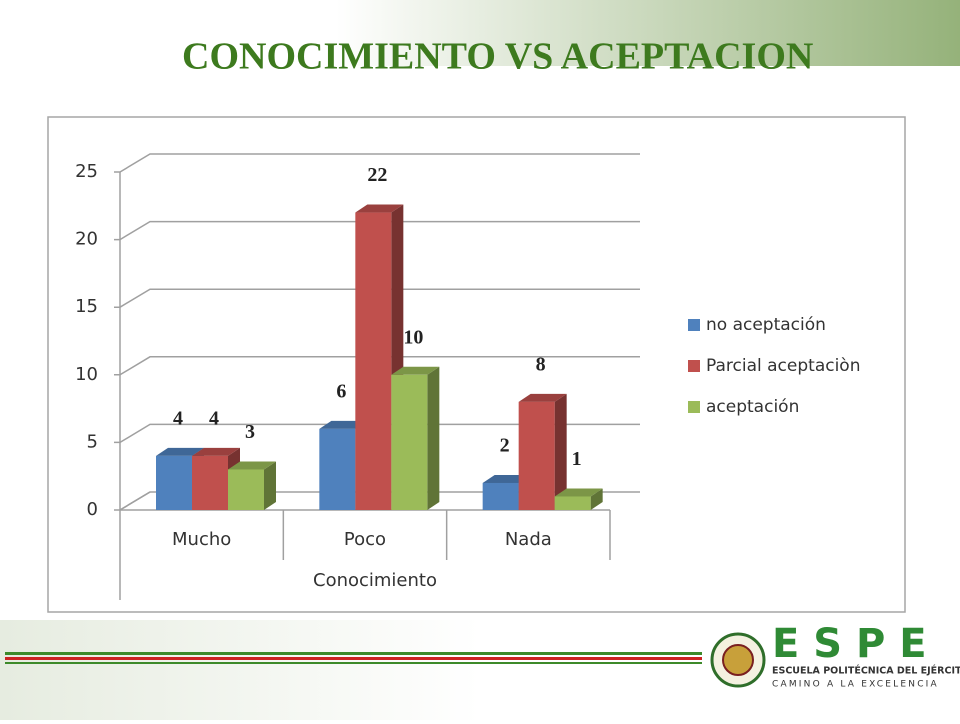 This screenshot has height=724, width=960. What do you see at coordinates (341, 391) in the screenshot?
I see `value-label: 6` at bounding box center [341, 391].